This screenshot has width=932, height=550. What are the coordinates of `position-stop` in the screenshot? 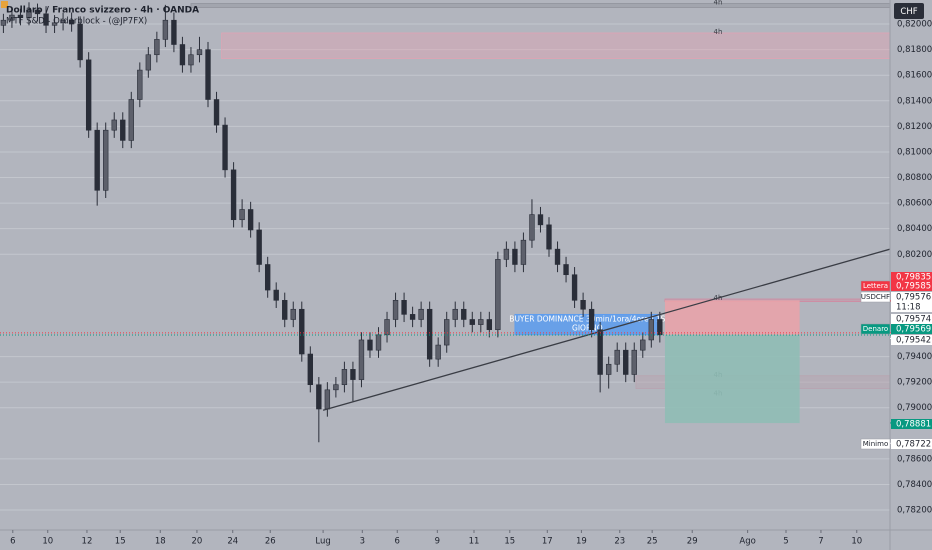 It's located at (732, 317).